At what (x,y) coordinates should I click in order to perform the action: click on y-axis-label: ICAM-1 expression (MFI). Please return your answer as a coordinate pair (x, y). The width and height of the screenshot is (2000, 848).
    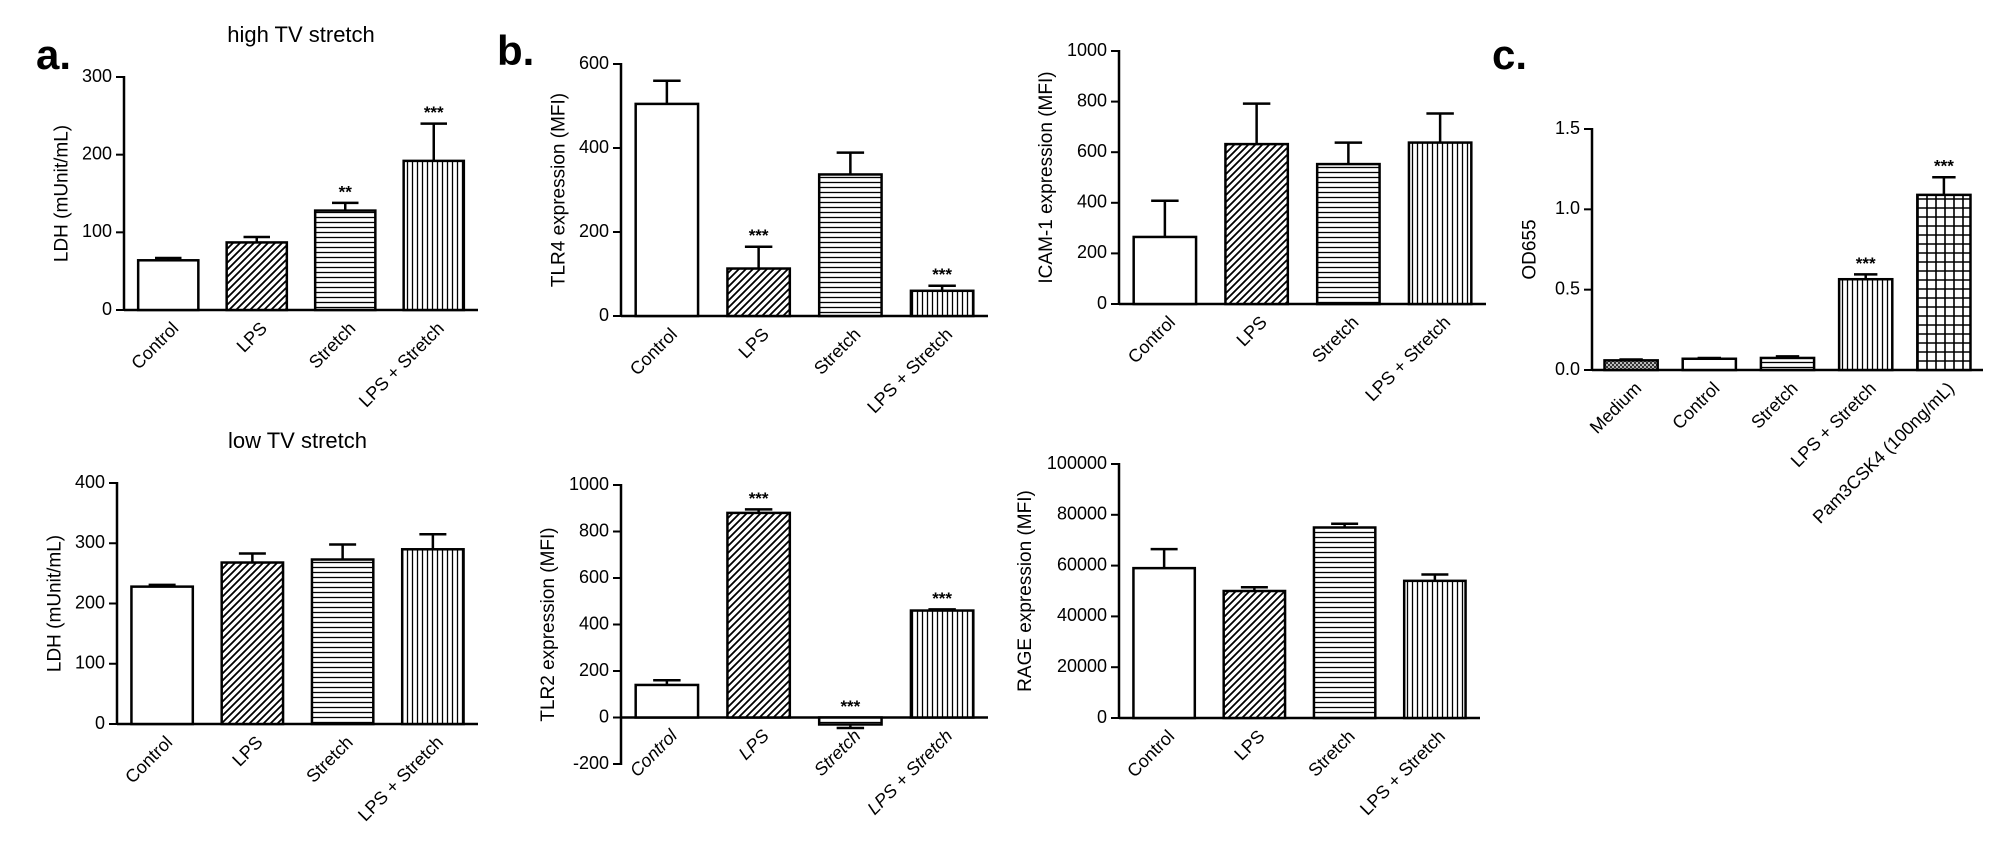
    Looking at the image, I should click on (1046, 177).